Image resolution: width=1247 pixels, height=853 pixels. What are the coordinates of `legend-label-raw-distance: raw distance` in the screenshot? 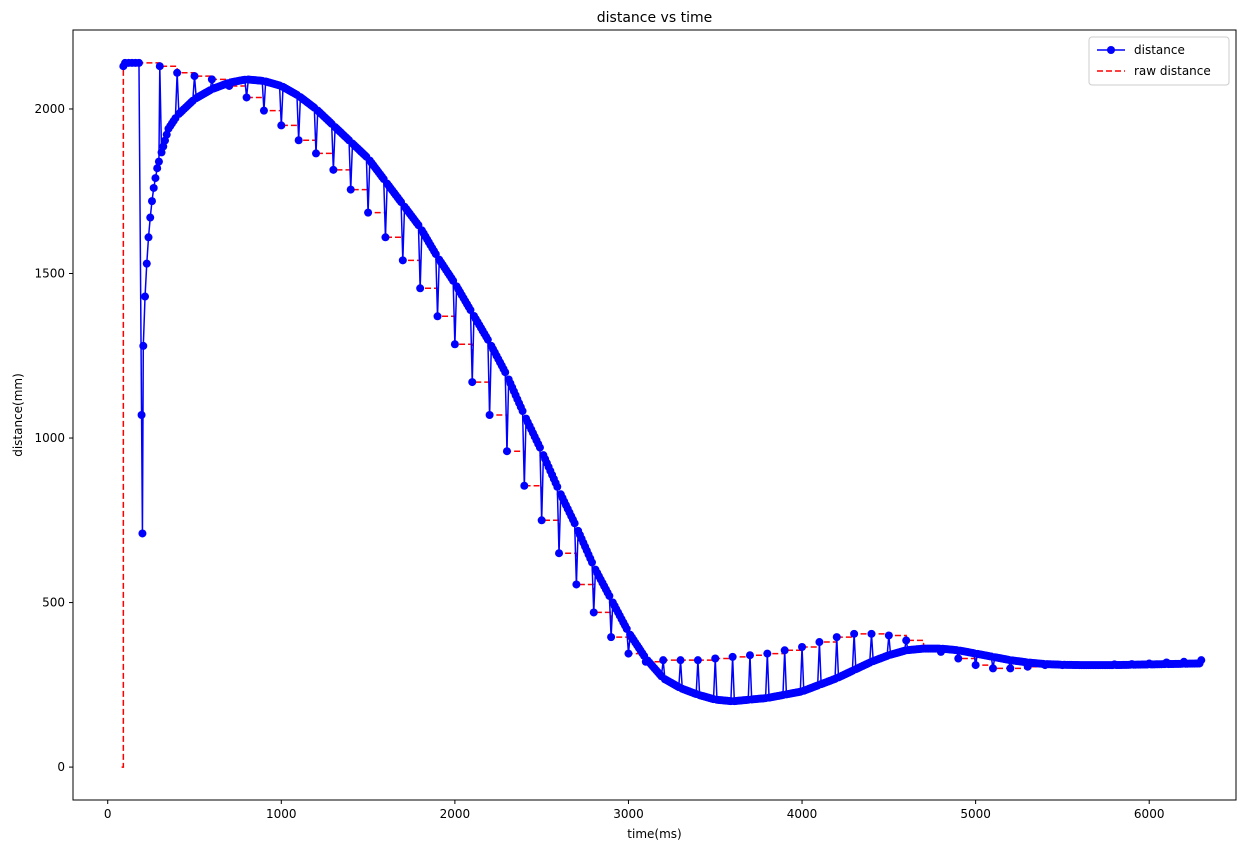 It's located at (1172, 71).